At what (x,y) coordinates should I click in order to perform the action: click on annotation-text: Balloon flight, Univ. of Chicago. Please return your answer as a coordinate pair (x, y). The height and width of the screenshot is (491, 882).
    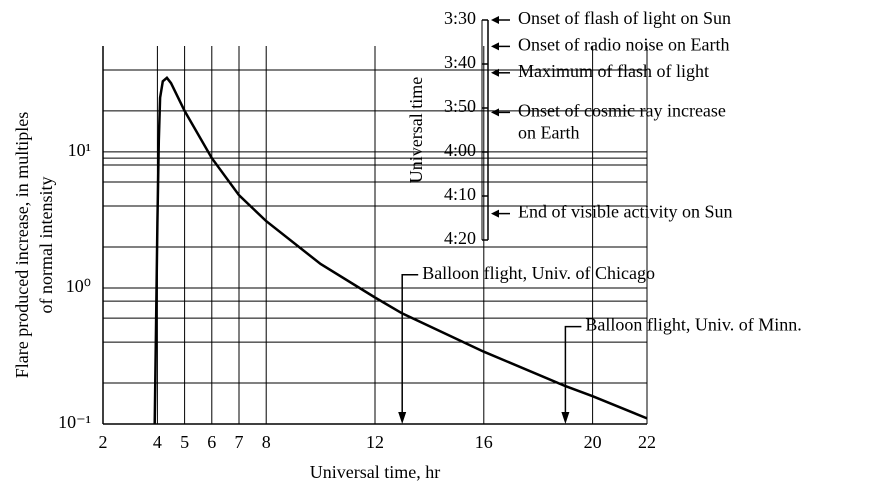
    Looking at the image, I should click on (538, 273).